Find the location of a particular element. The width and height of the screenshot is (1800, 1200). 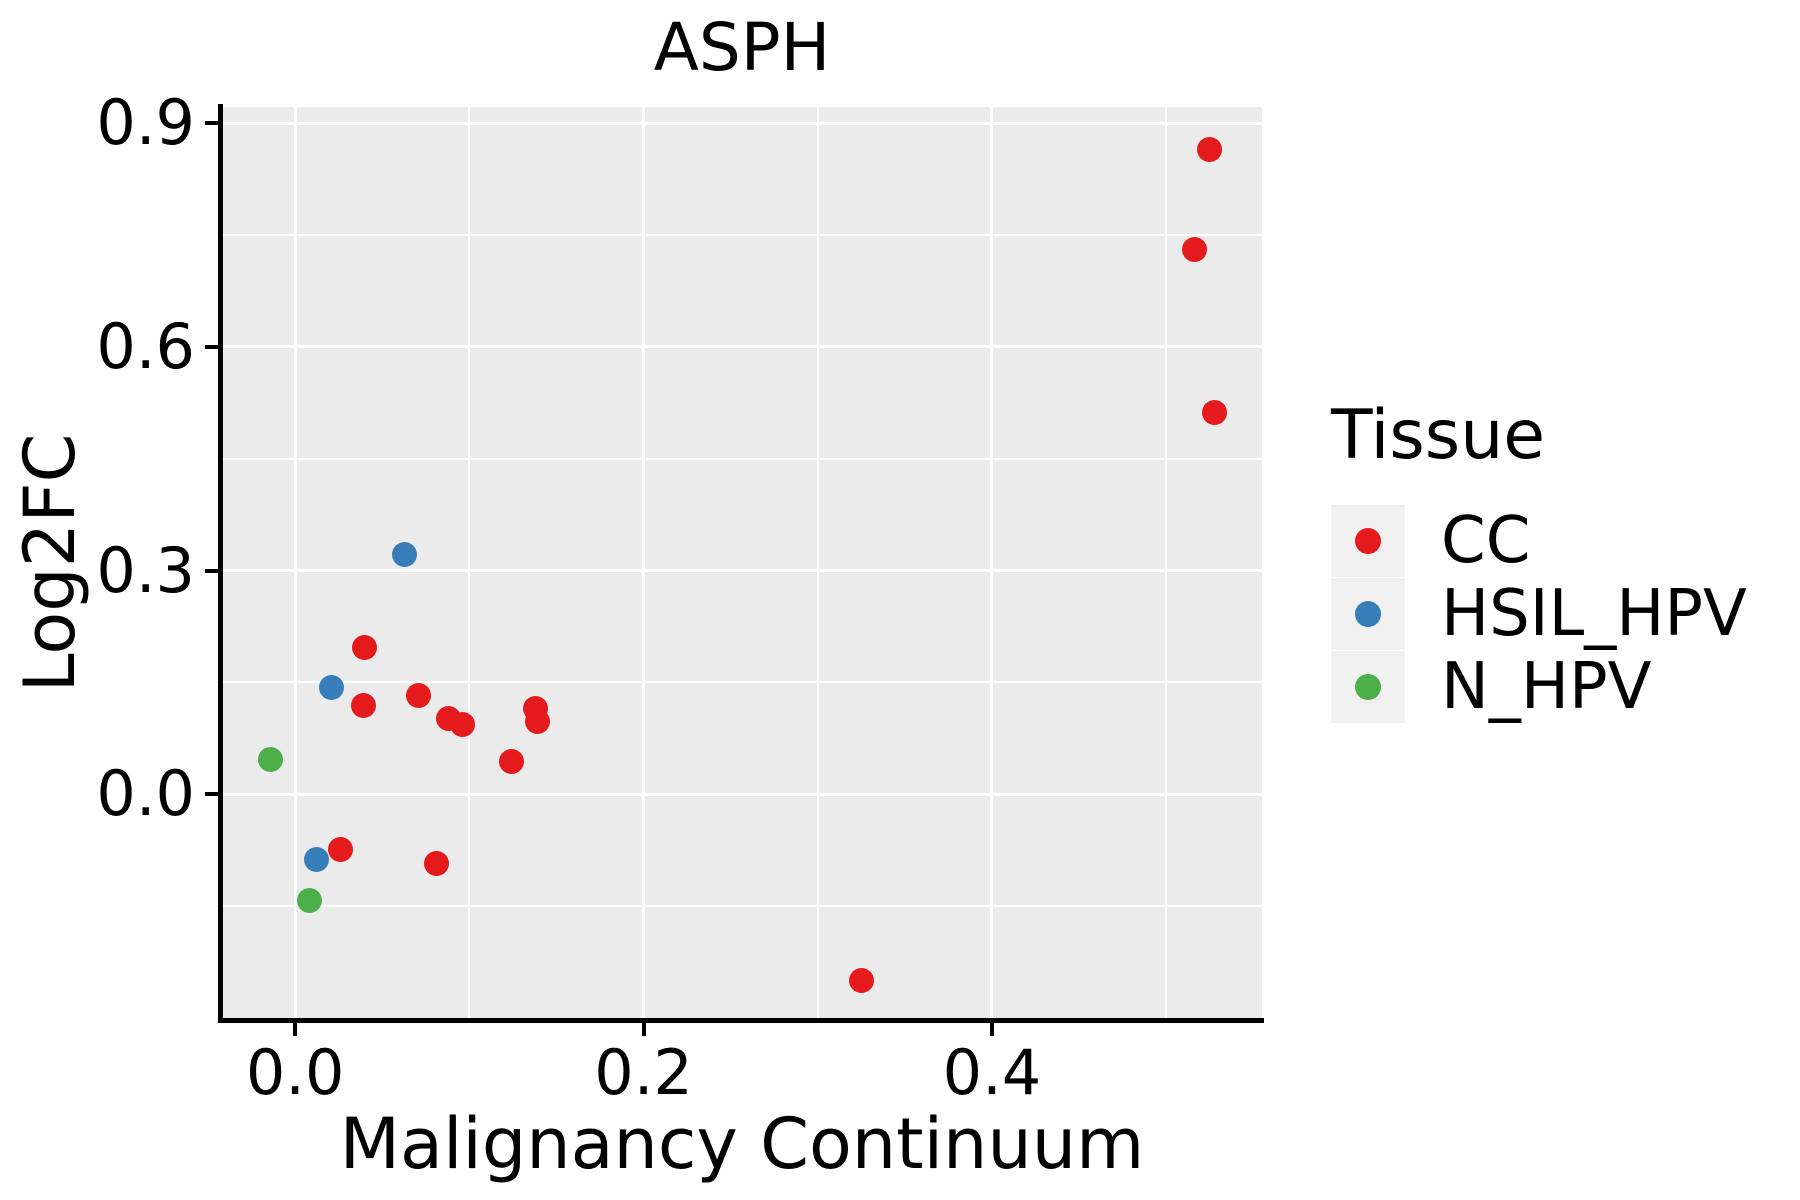

legend-item-HSIL_HPV: HSIL_HPV is located at coordinates (1539, 613).